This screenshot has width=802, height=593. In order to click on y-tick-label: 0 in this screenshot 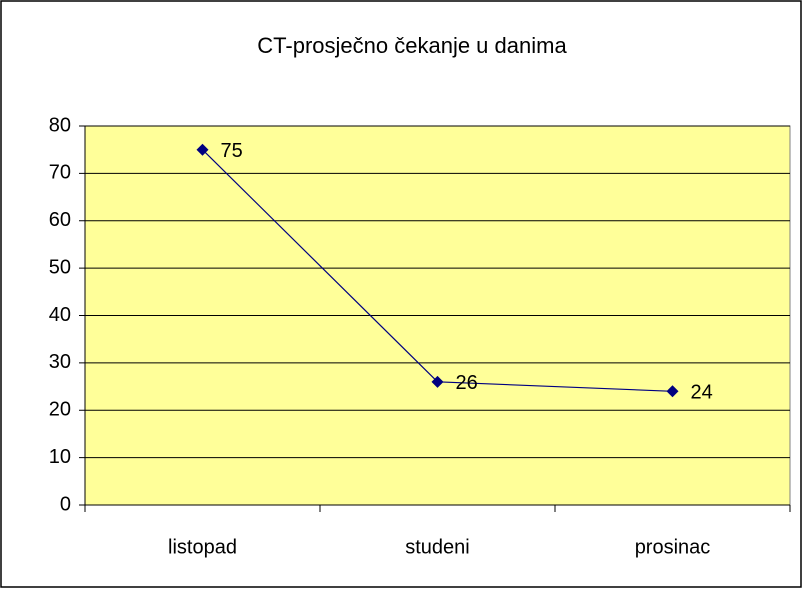, I will do `click(65, 504)`.